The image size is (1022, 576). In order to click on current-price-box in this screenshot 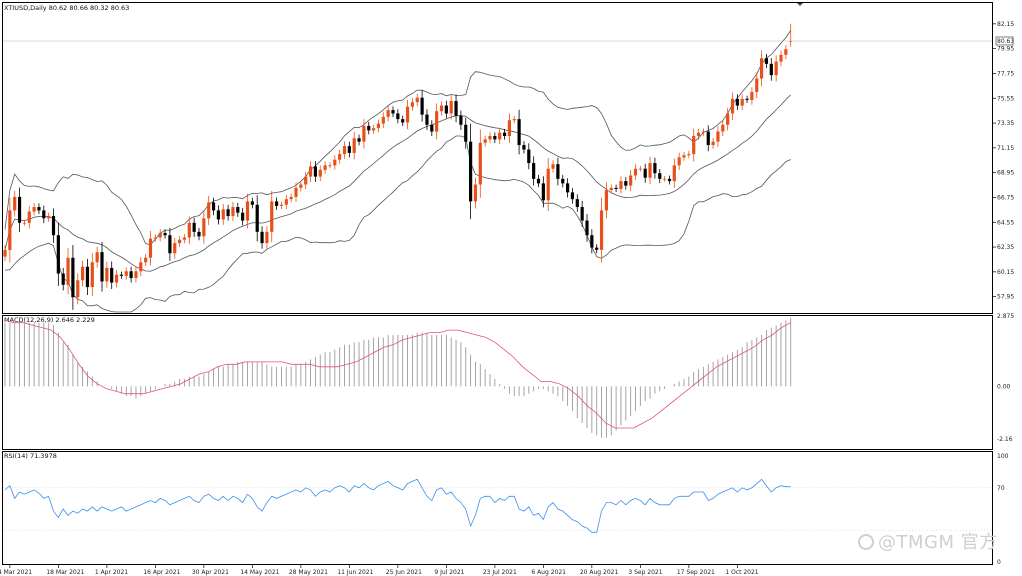, I will do `click(1004, 41)`.